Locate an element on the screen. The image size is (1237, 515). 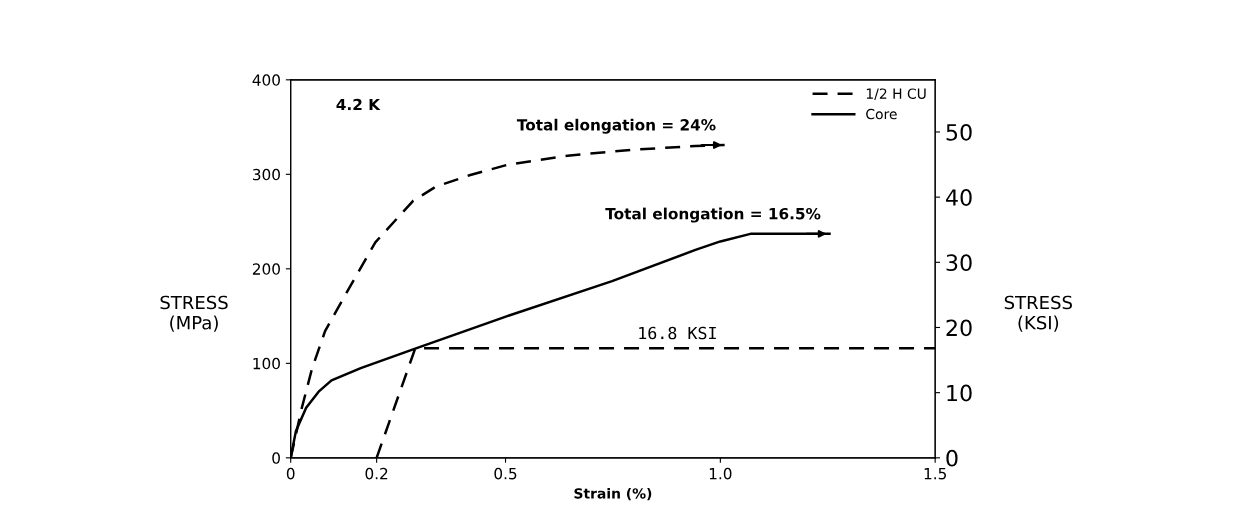
annotation: 4.2 K is located at coordinates (358, 104).